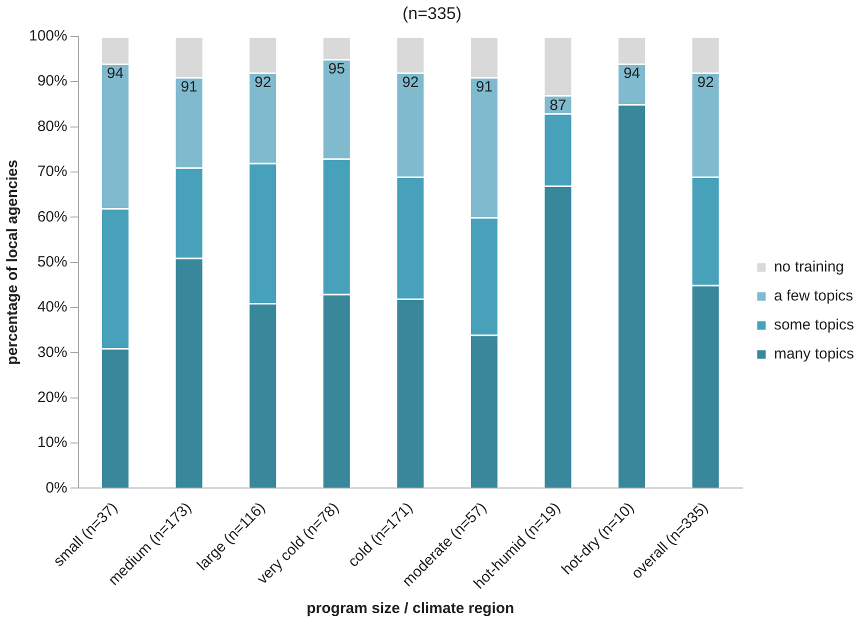  I want to click on y-tick-label: 10%, so click(52, 443).